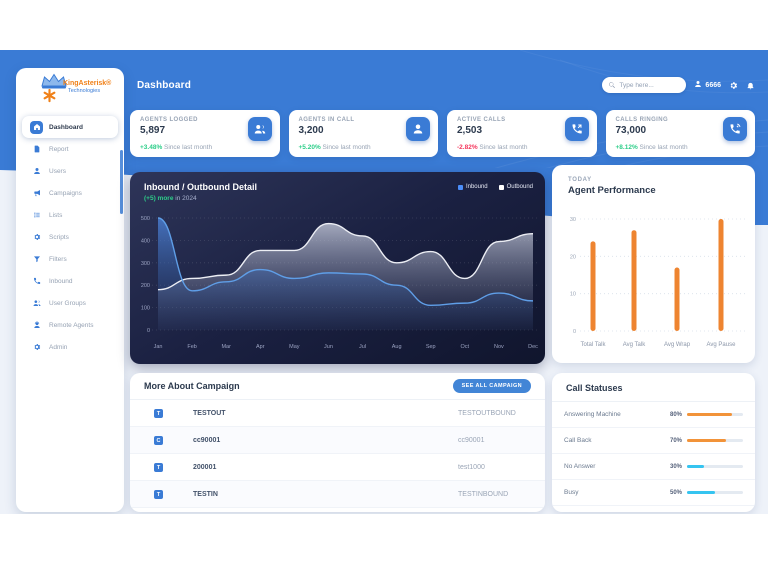 The height and width of the screenshot is (576, 768). Describe the element at coordinates (153, 130) in the screenshot. I see `stat-value: 5,897` at that location.